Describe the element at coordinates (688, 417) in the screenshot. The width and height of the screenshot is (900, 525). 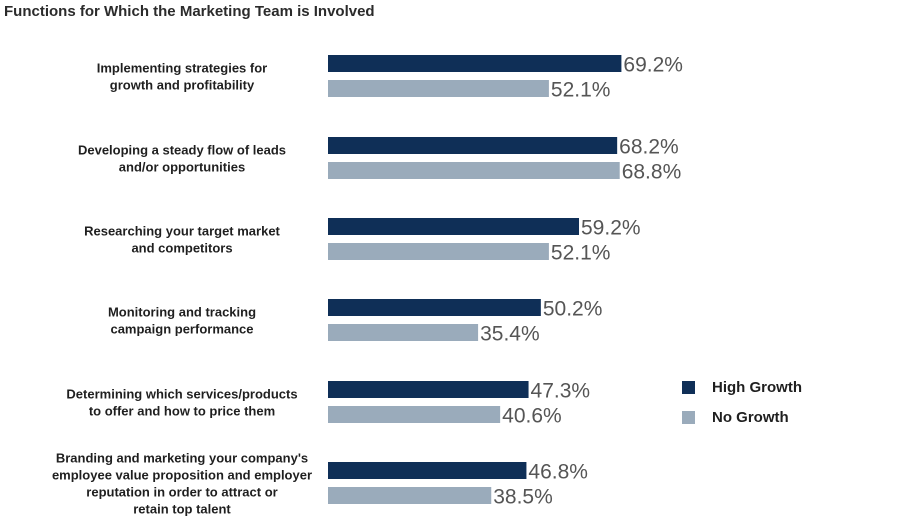
I see `legend-swatch-no-growth` at that location.